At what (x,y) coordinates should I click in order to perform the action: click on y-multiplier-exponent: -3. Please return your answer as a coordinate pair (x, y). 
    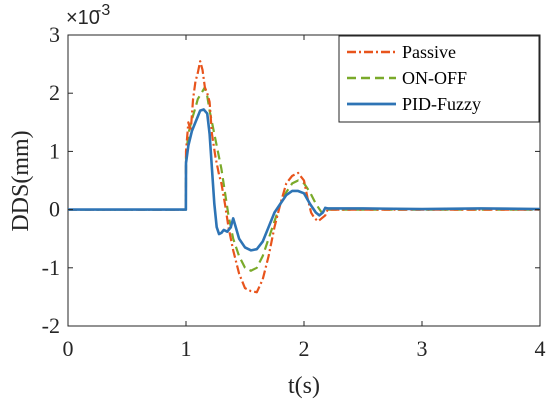
    Looking at the image, I should click on (103, 10).